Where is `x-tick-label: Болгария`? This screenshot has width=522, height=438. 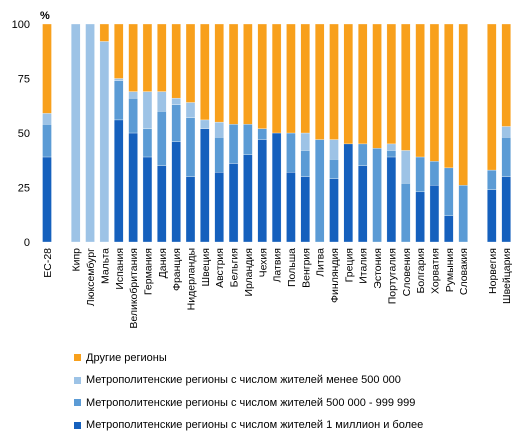
x-tick-label: Болгария is located at coordinates (421, 270).